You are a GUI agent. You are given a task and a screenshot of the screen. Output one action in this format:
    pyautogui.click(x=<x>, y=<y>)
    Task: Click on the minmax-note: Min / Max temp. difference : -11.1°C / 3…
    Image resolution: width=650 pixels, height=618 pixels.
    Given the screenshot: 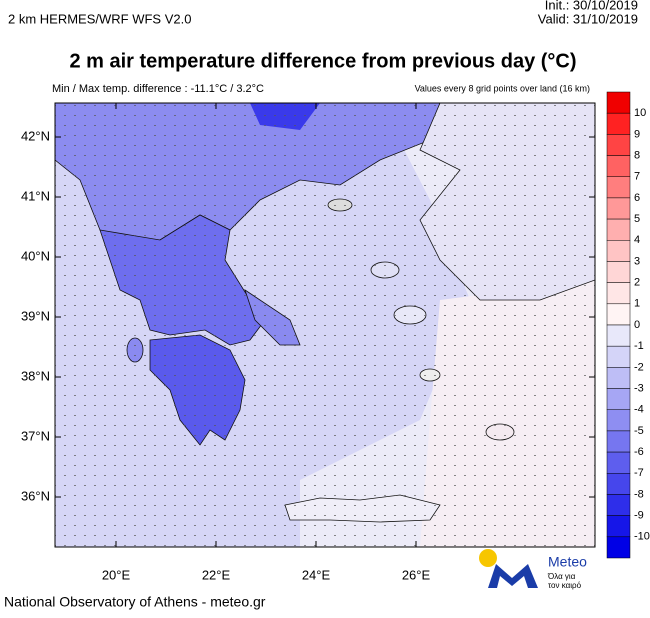 What is the action you would take?
    pyautogui.click(x=158, y=89)
    